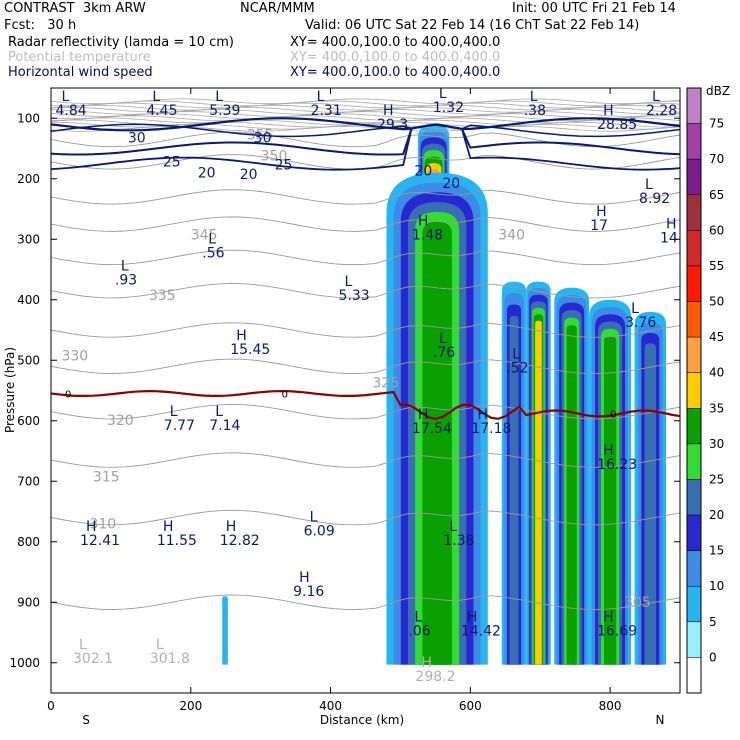 The width and height of the screenshot is (740, 740). Describe the element at coordinates (713, 622) in the screenshot. I see `colorbar-tick-label: 5` at that location.